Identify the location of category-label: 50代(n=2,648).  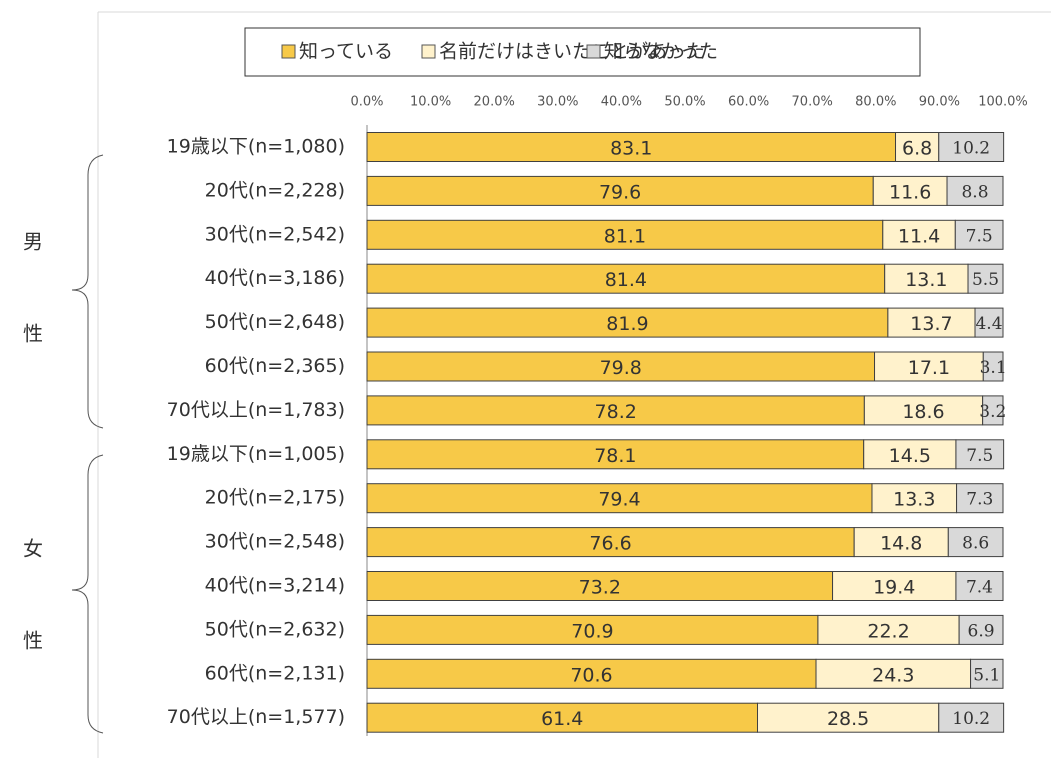
(275, 322).